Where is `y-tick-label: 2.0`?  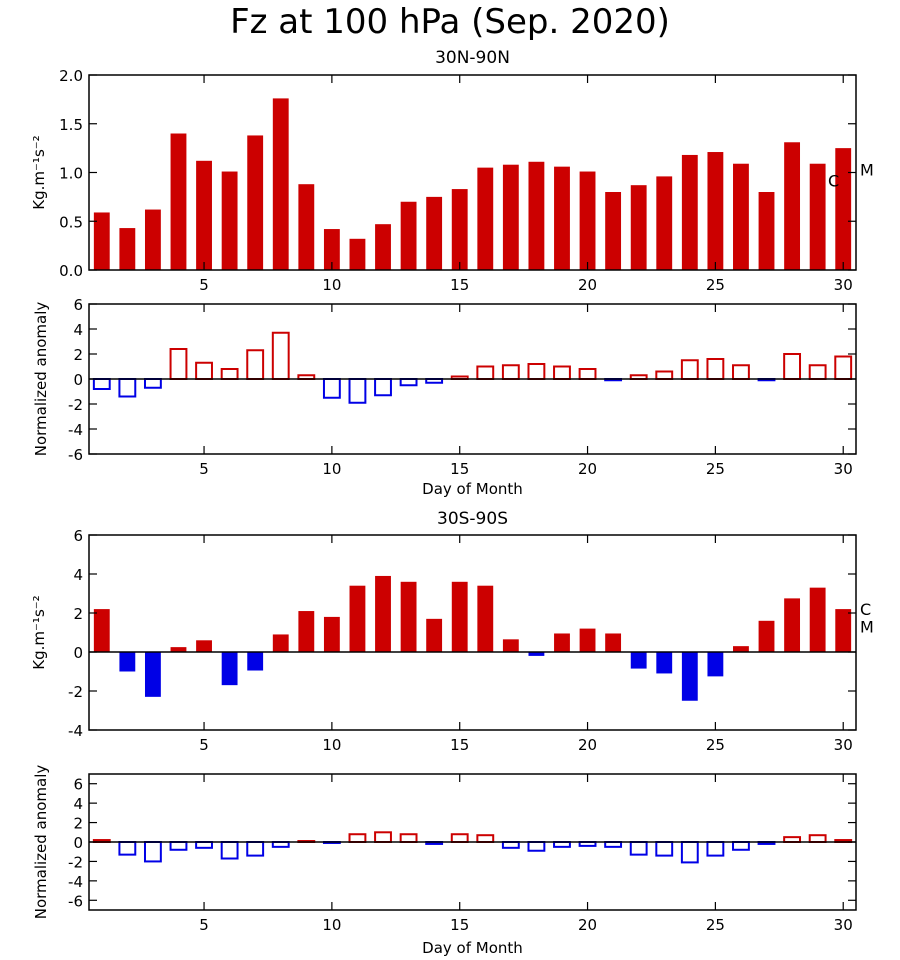 y-tick-label: 2.0 is located at coordinates (71, 76).